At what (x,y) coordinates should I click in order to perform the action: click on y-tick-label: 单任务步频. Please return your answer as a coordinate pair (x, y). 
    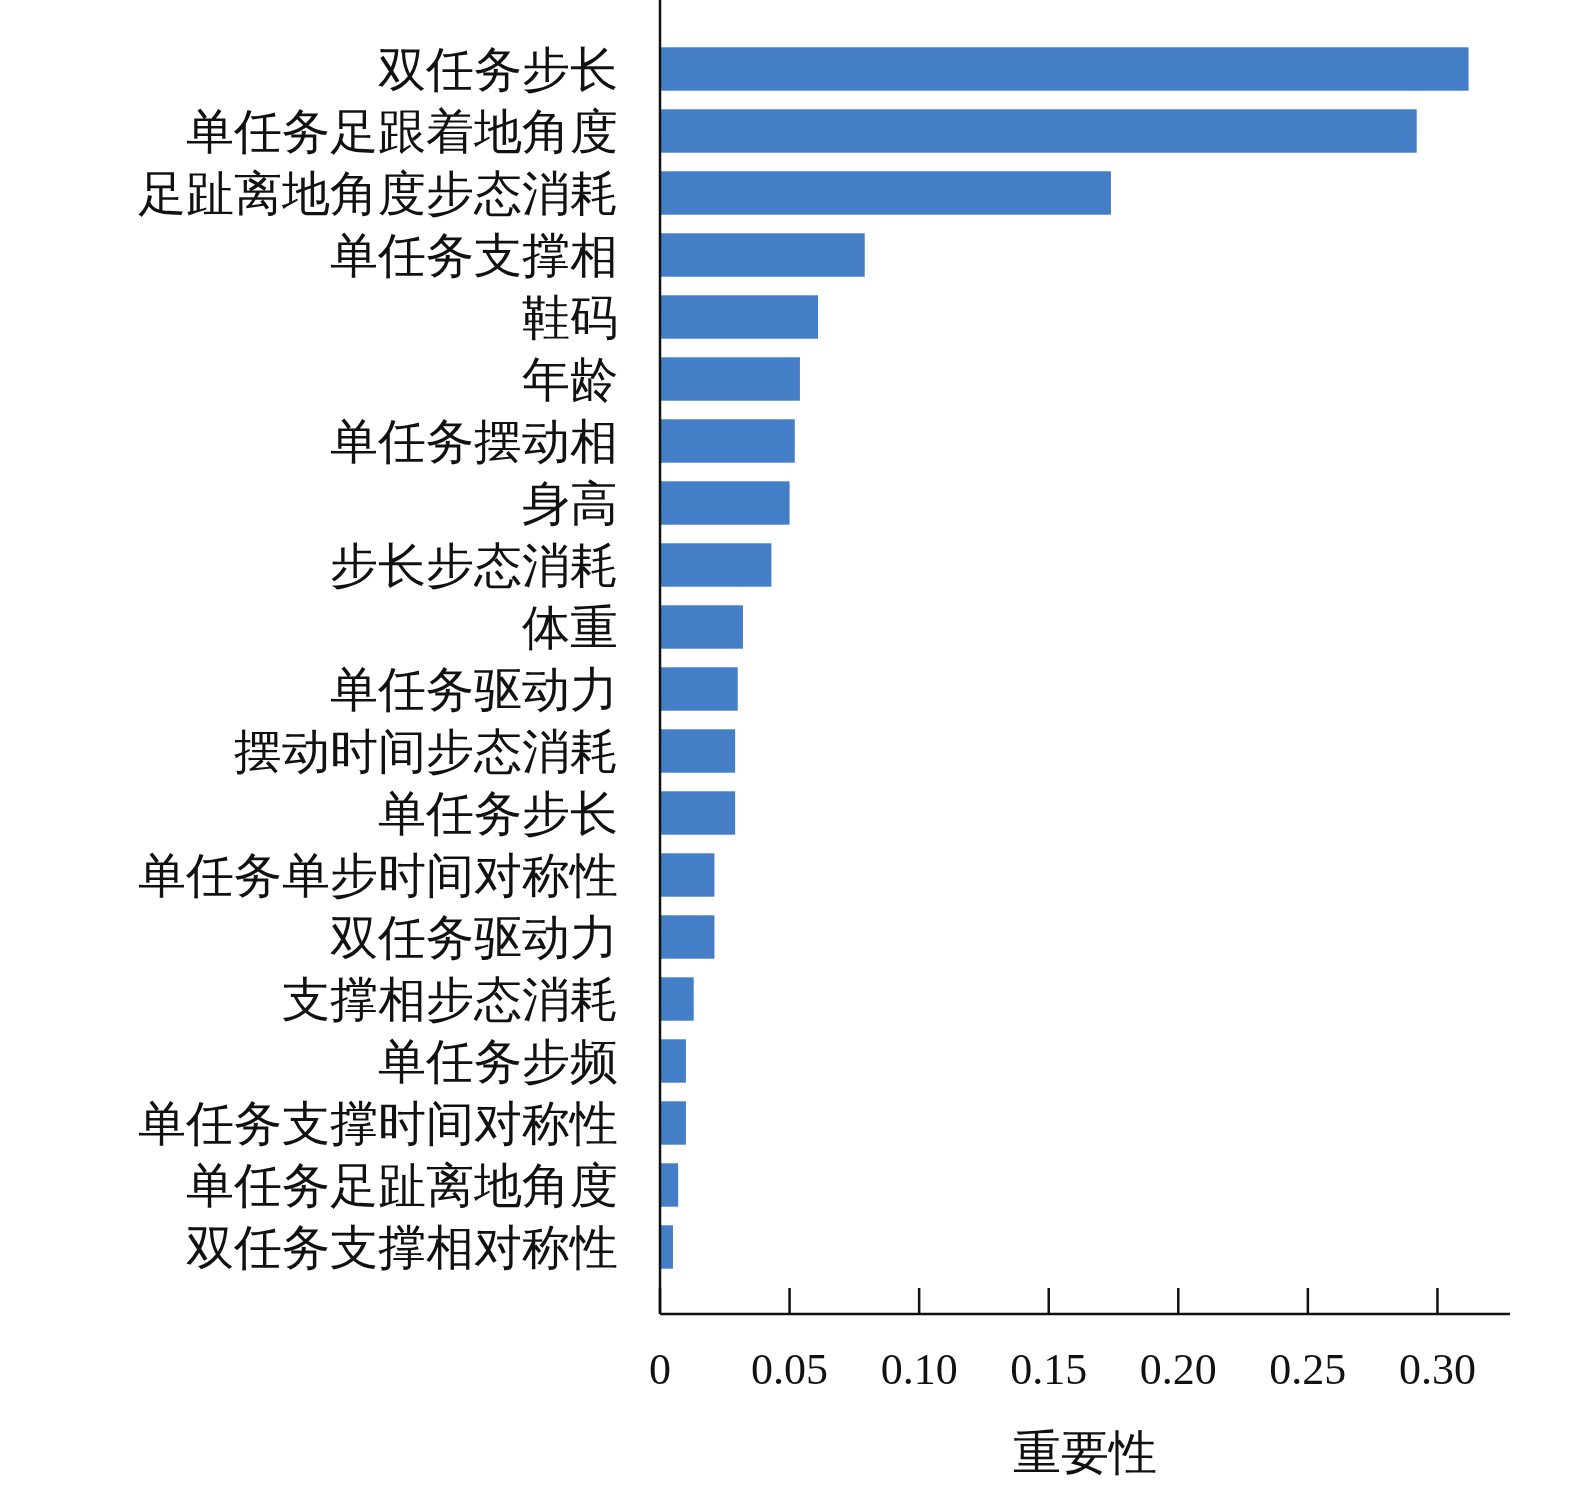
    Looking at the image, I should click on (498, 1061).